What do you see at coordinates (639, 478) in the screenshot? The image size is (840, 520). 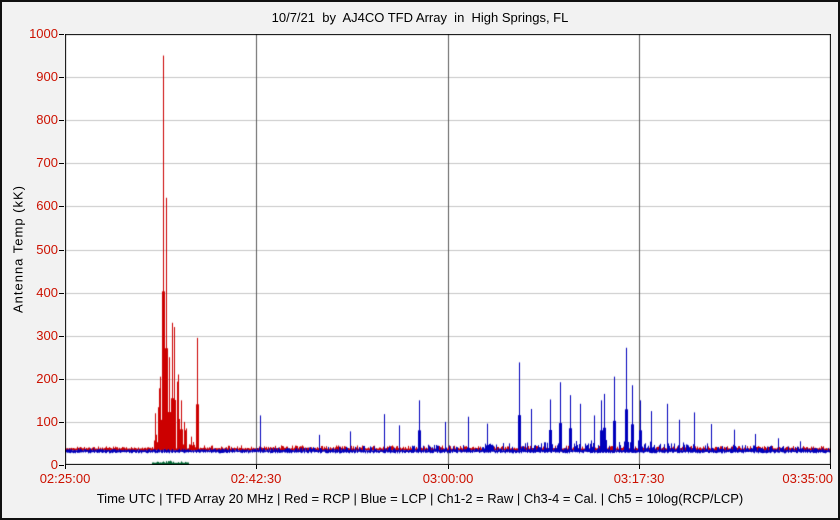 I see `x-tick-label: 03:17:30` at bounding box center [639, 478].